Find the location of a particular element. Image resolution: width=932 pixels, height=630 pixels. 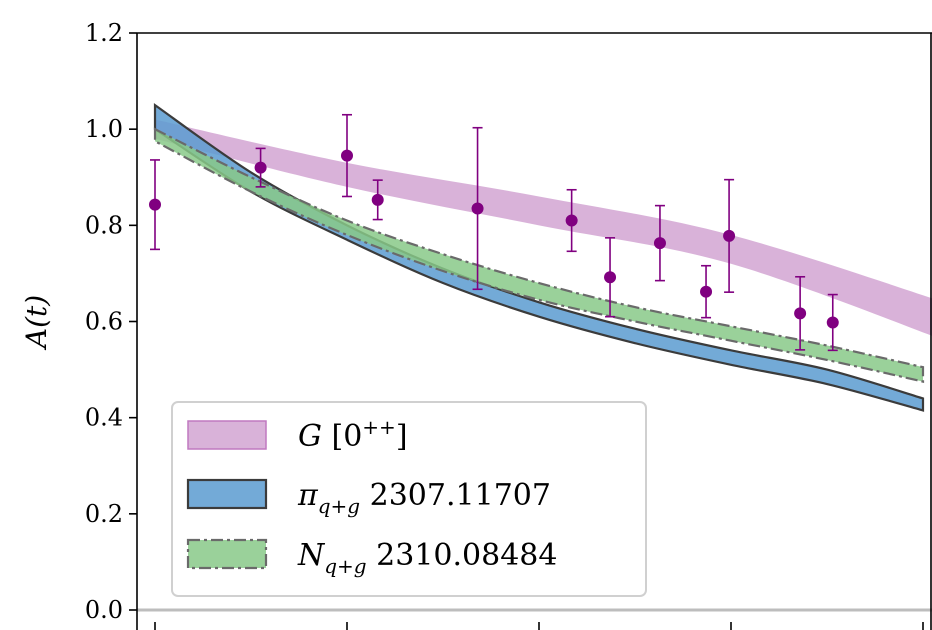

y-axis-label: A(t) is located at coordinates (36, 323).